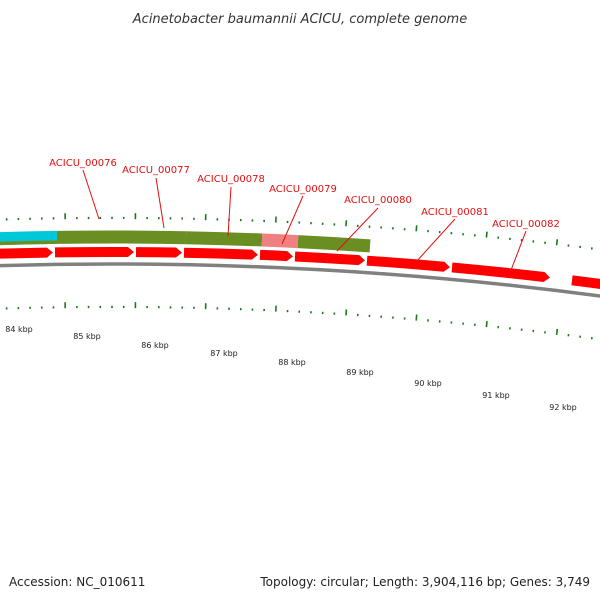 The image size is (600, 600). What do you see at coordinates (224, 353) in the screenshot?
I see `kbp-label: 87 kbp` at bounding box center [224, 353].